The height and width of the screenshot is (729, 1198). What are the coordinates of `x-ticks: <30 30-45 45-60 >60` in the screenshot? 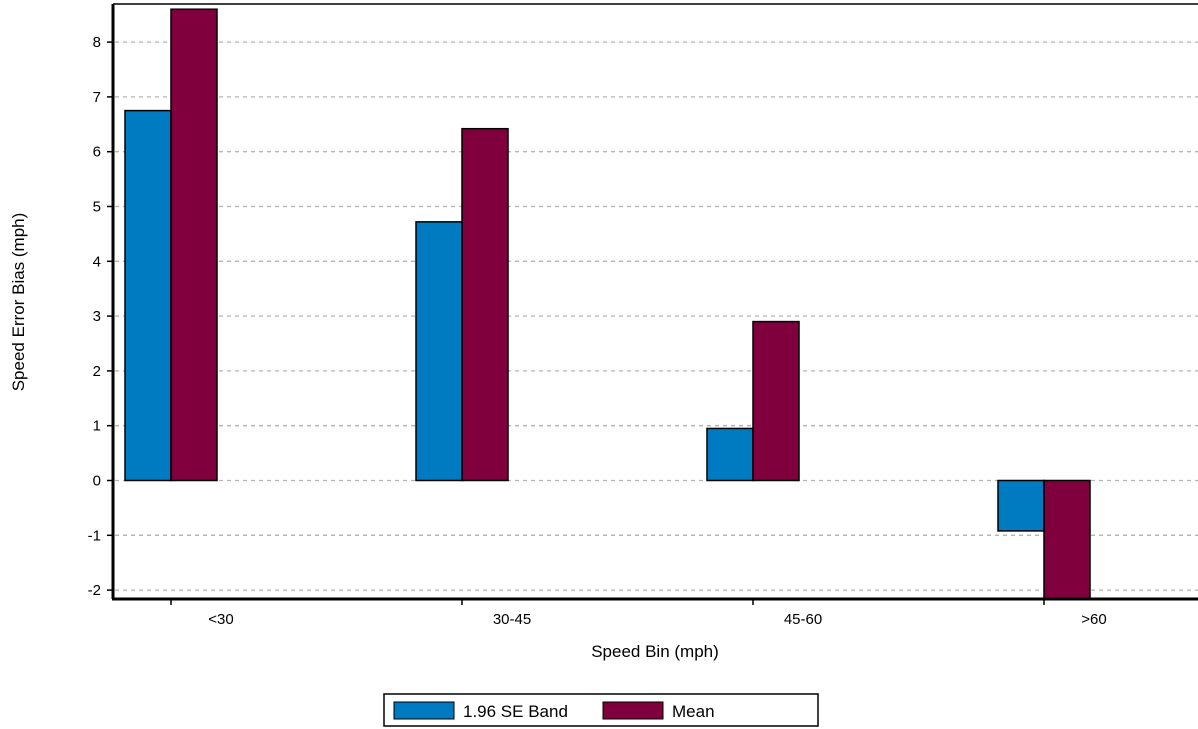 It's located at (638, 613).